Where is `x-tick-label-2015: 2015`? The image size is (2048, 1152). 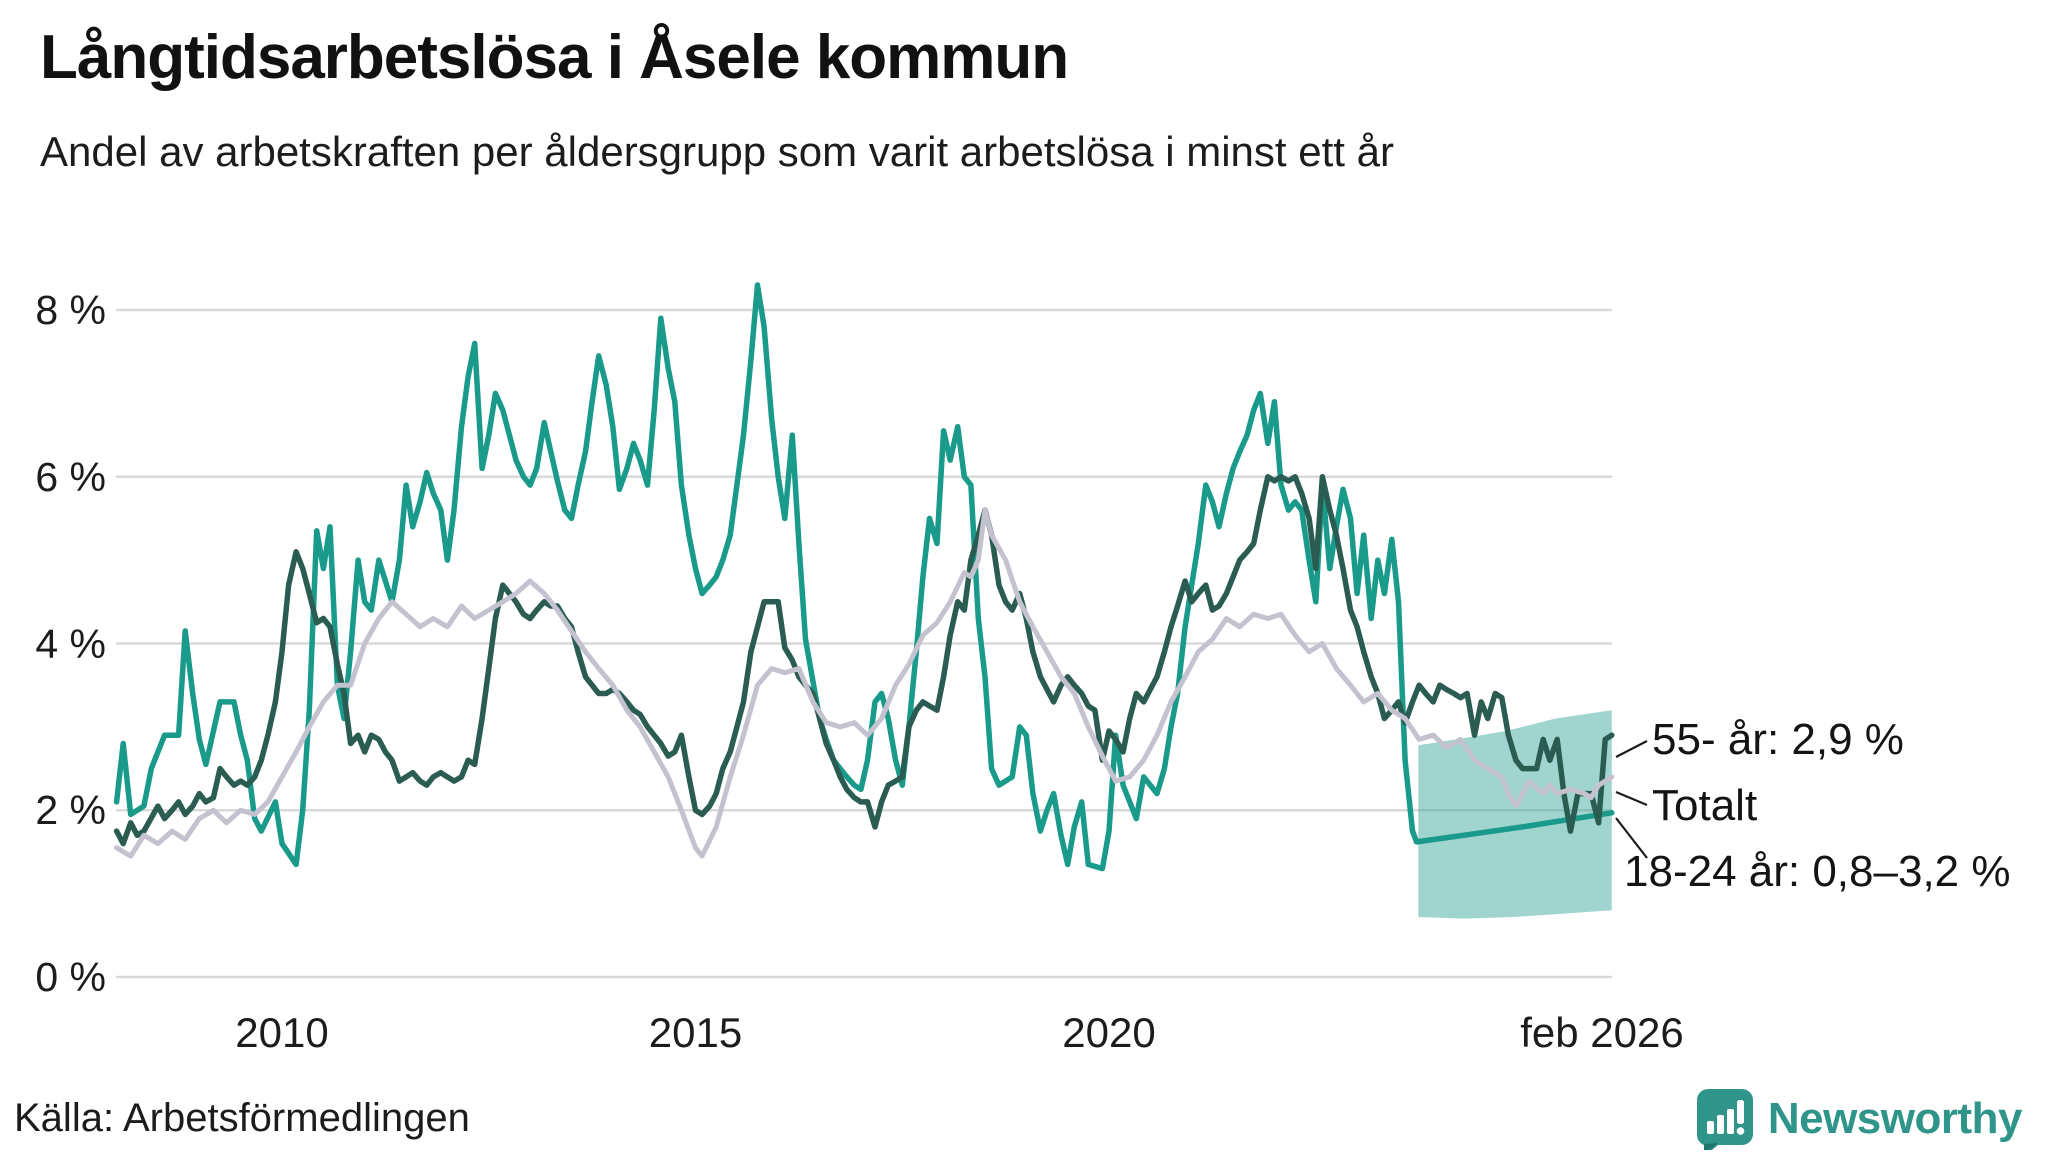 x-tick-label-2015: 2015 is located at coordinates (695, 1032).